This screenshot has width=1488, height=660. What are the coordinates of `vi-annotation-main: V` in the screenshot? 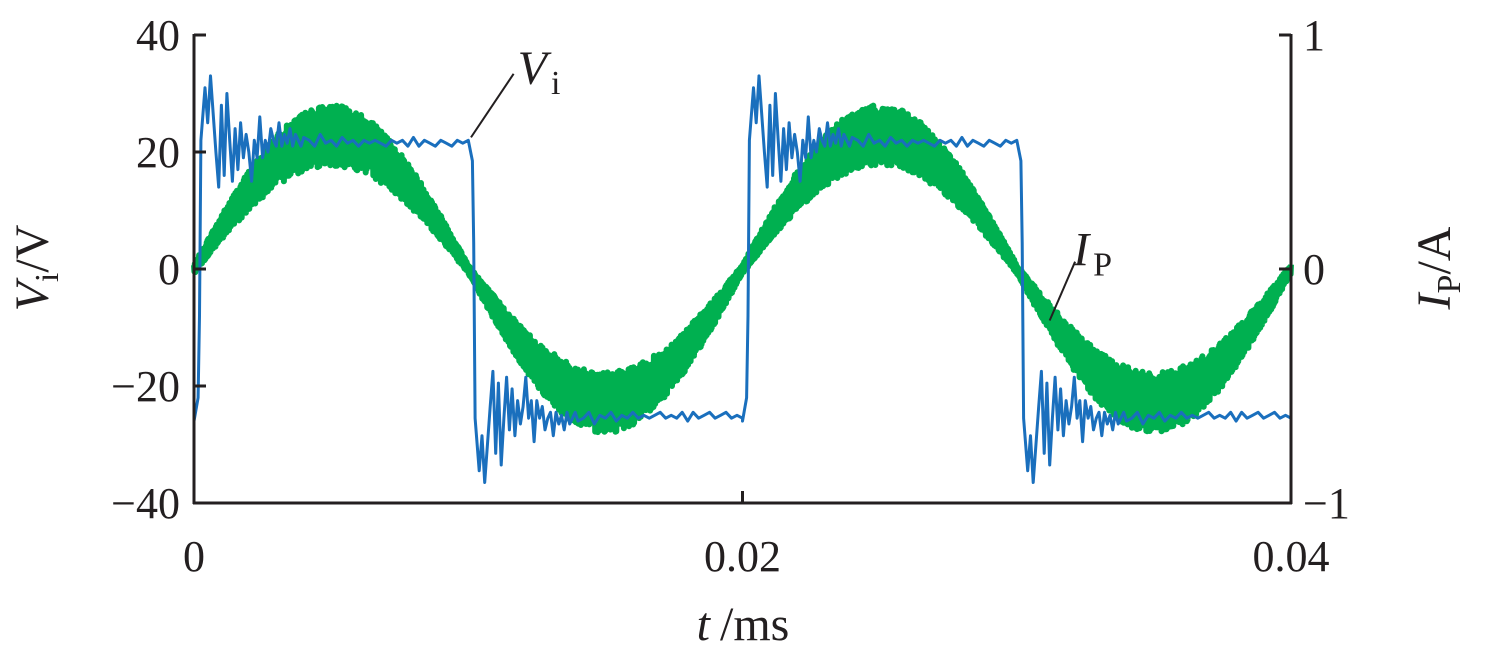 It's located at (535, 68).